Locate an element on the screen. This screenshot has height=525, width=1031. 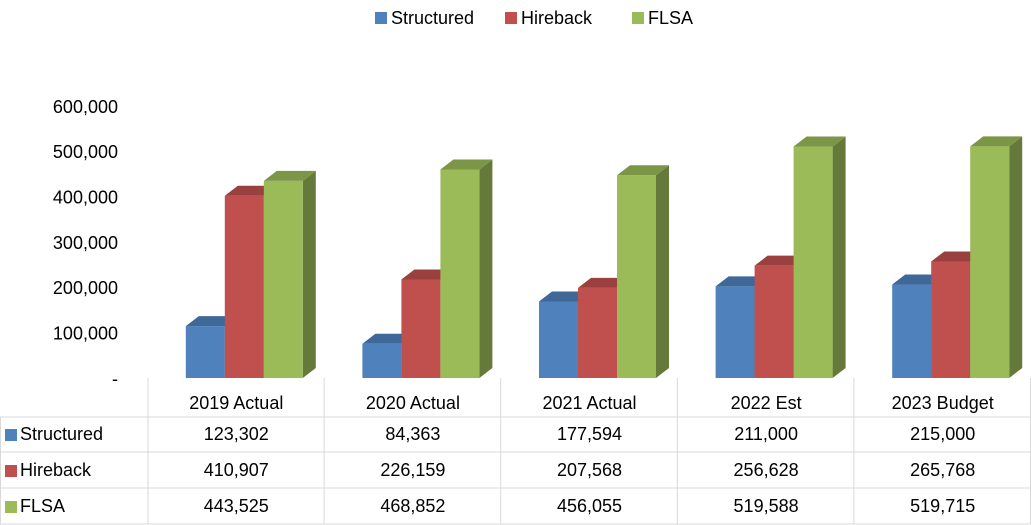
table-cell: 256,628 is located at coordinates (766, 470).